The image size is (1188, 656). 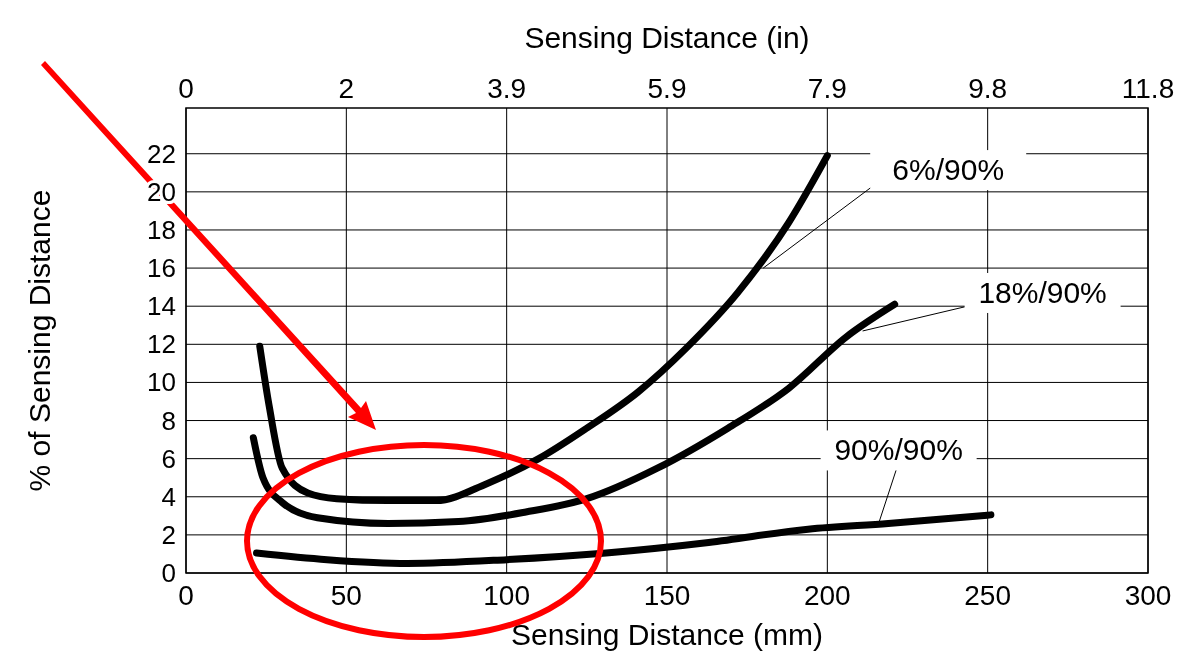 I want to click on x-tick-label: 150, so click(x=667, y=595).